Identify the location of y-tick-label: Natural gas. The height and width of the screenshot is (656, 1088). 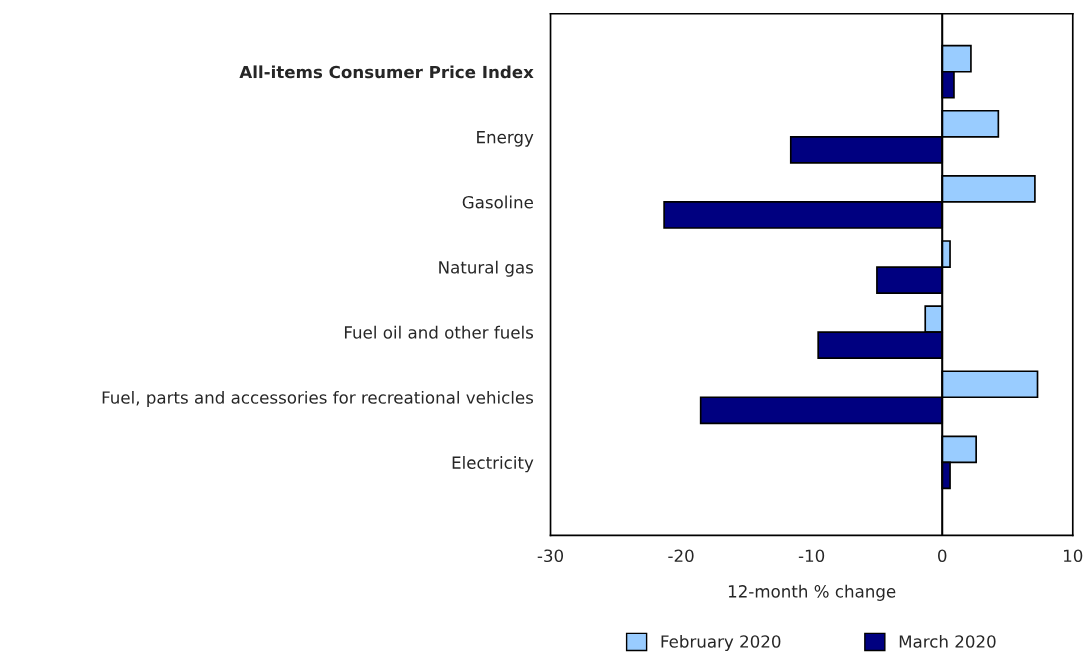
(486, 268).